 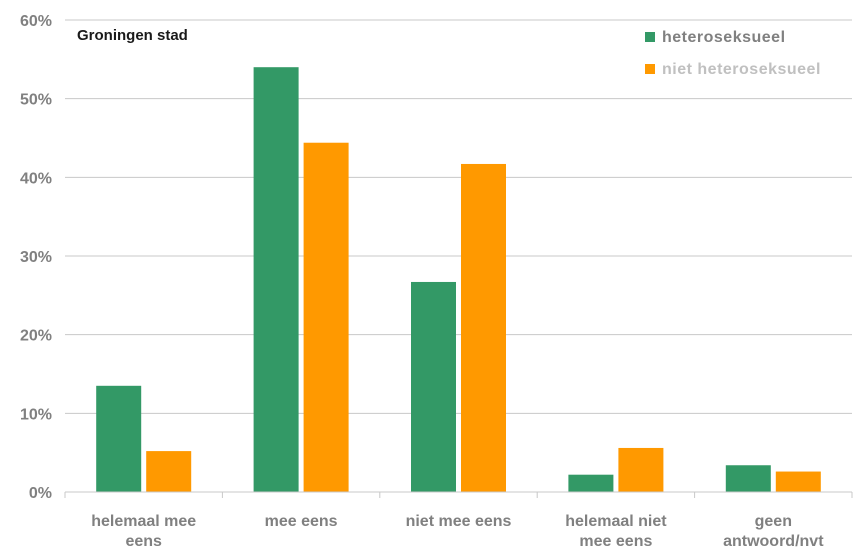 I want to click on y-tick-label: 30%, so click(x=36, y=257).